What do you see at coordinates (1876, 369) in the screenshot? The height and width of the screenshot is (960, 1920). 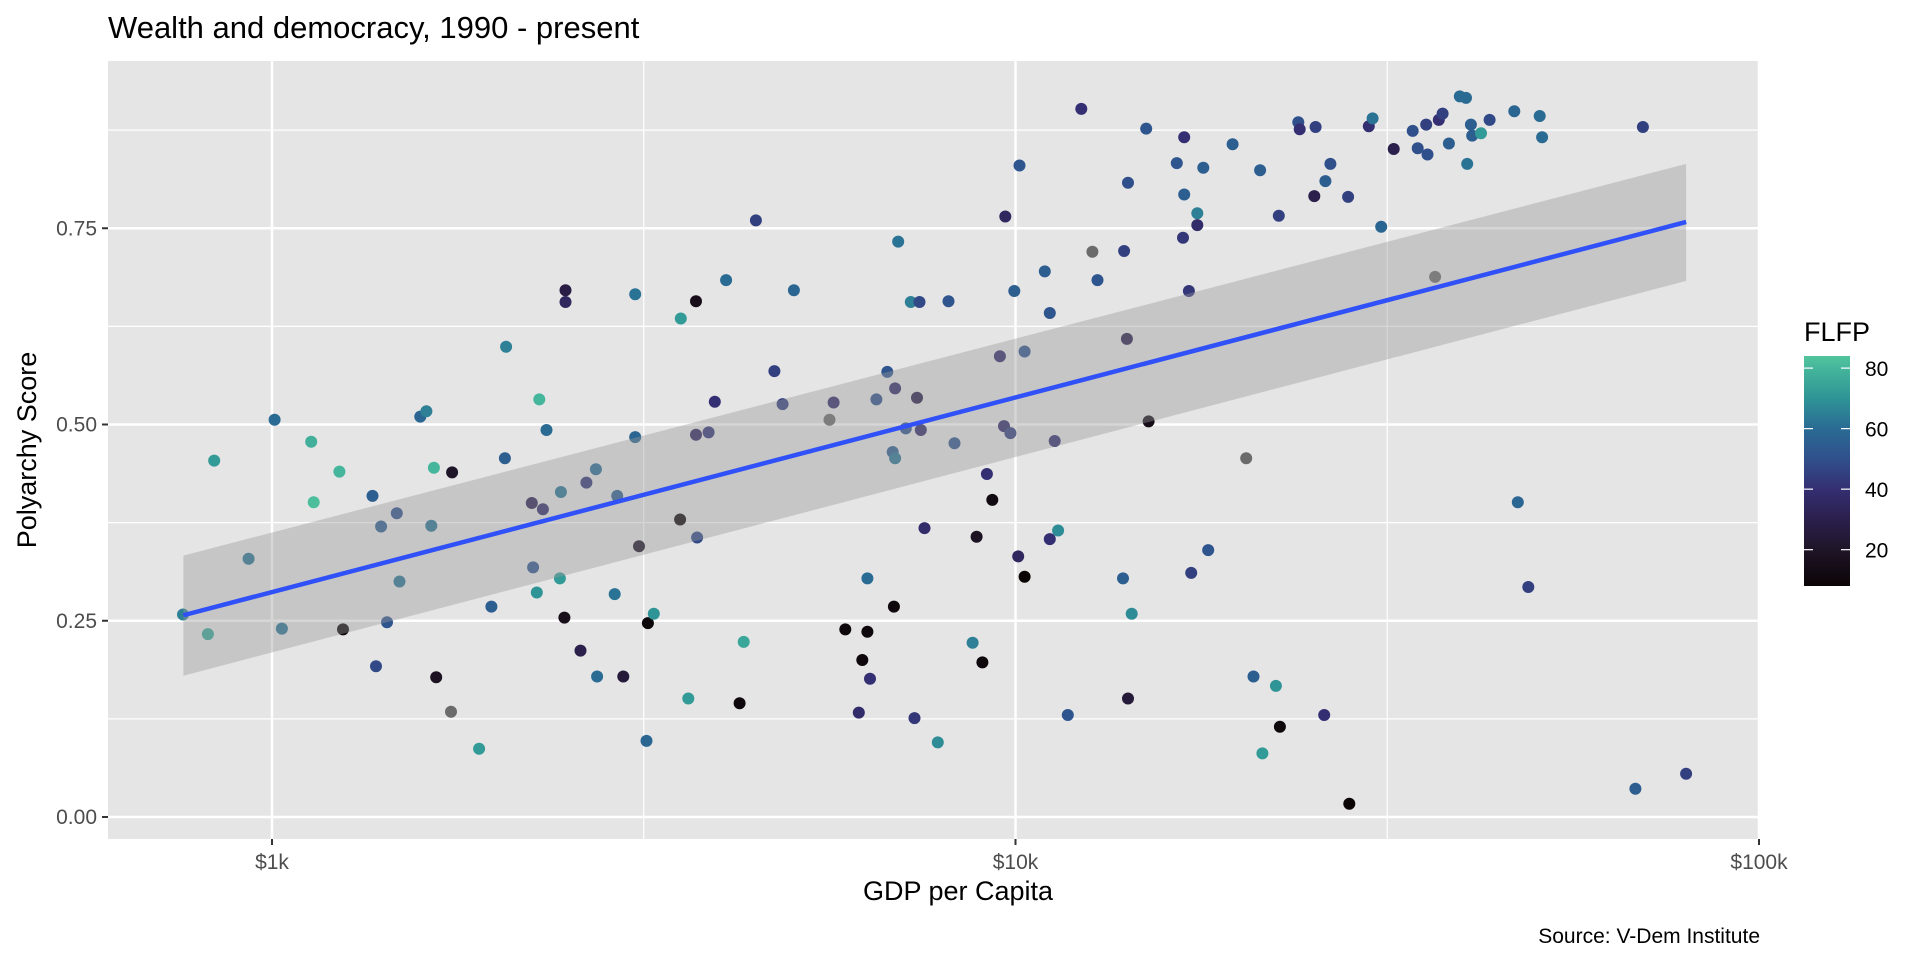 I see `colorbar-tick-label: 80` at bounding box center [1876, 369].